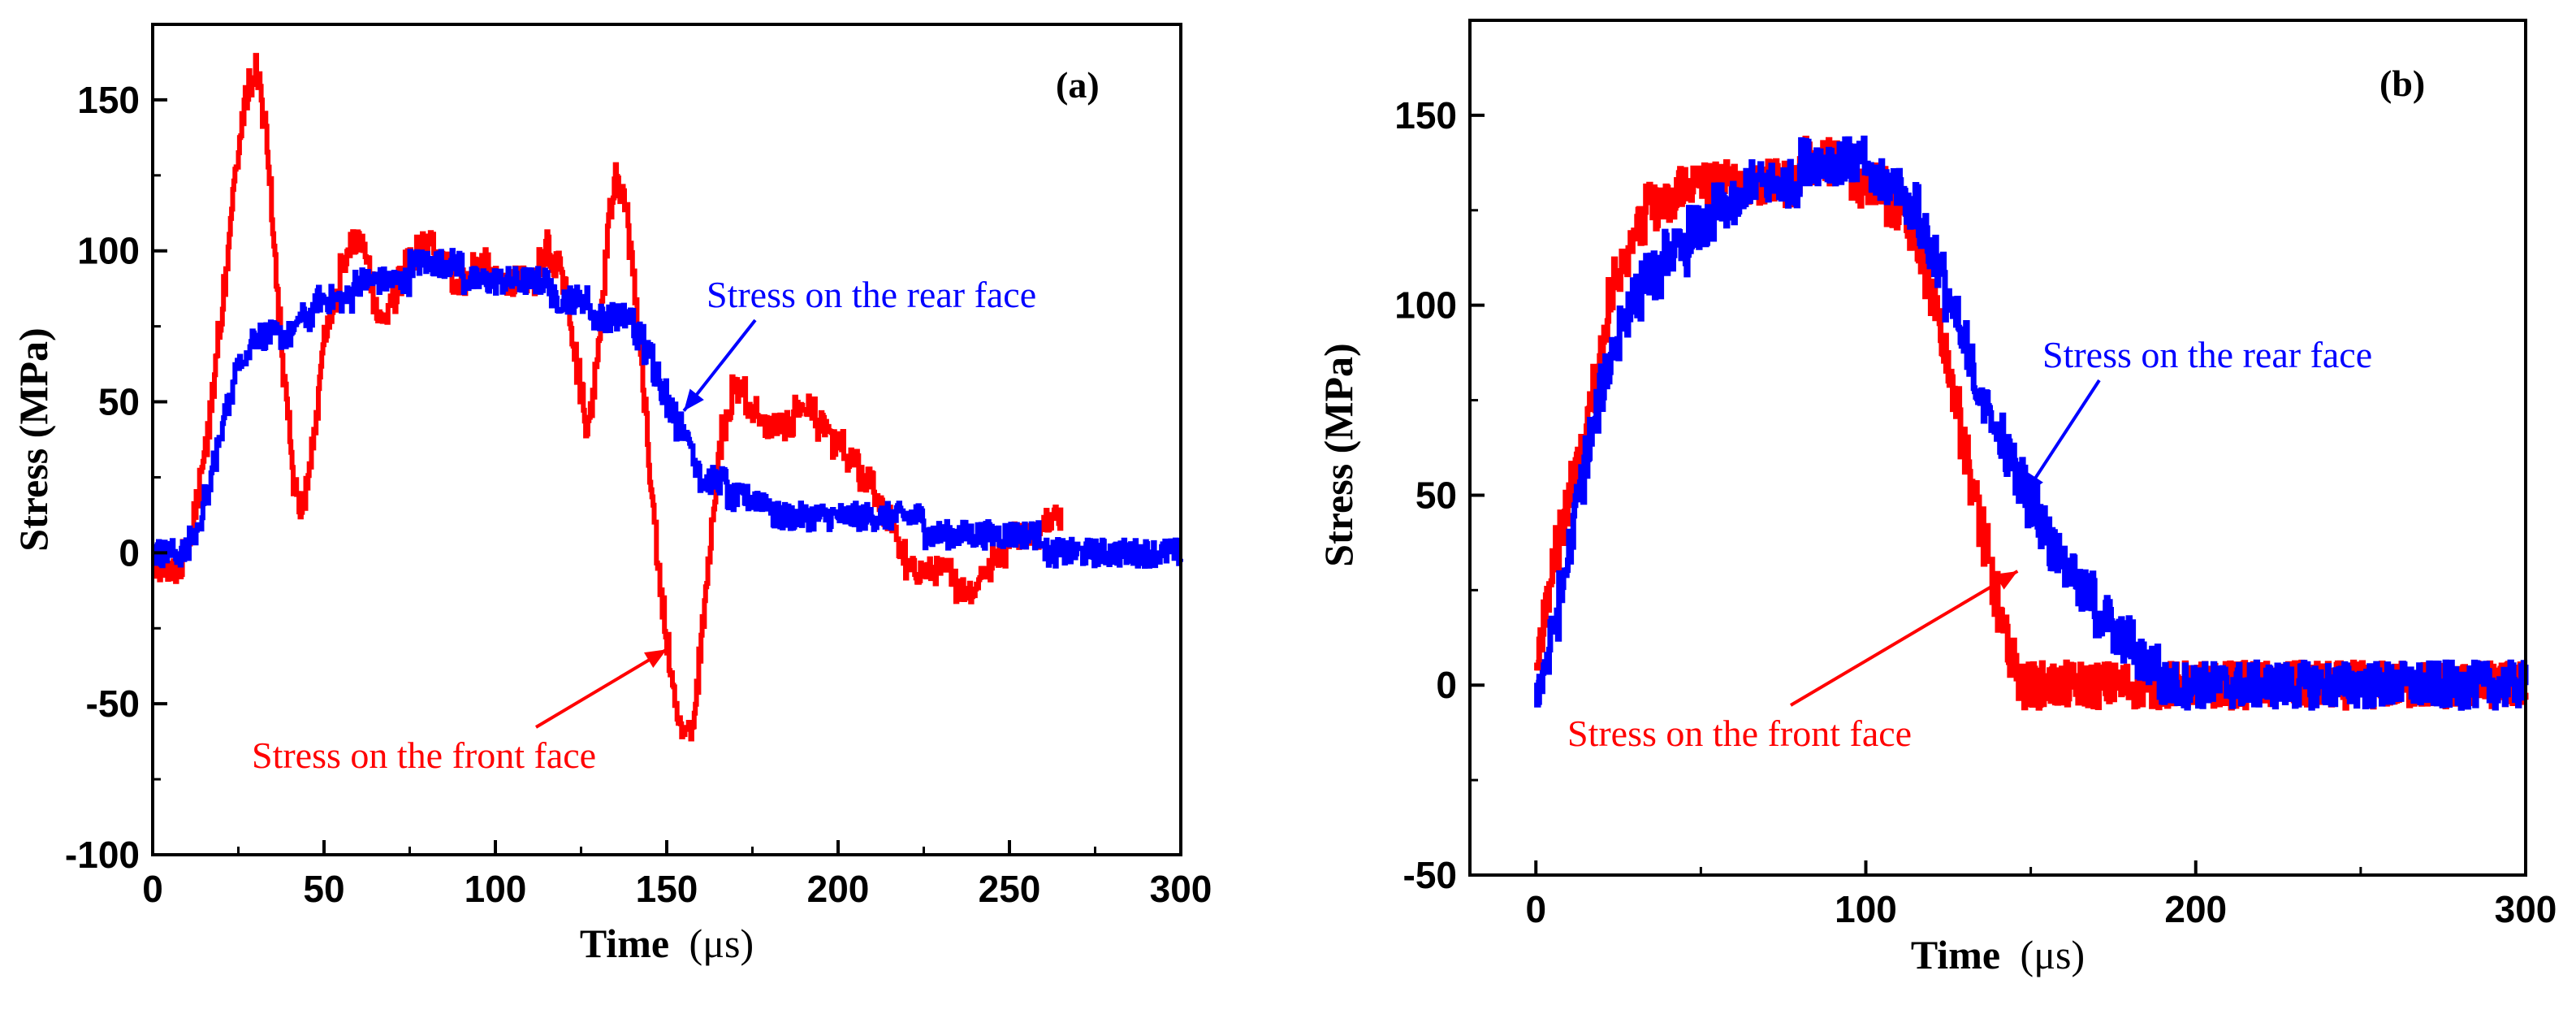  I want to click on x-tick-label-a-100: 100, so click(496, 889).